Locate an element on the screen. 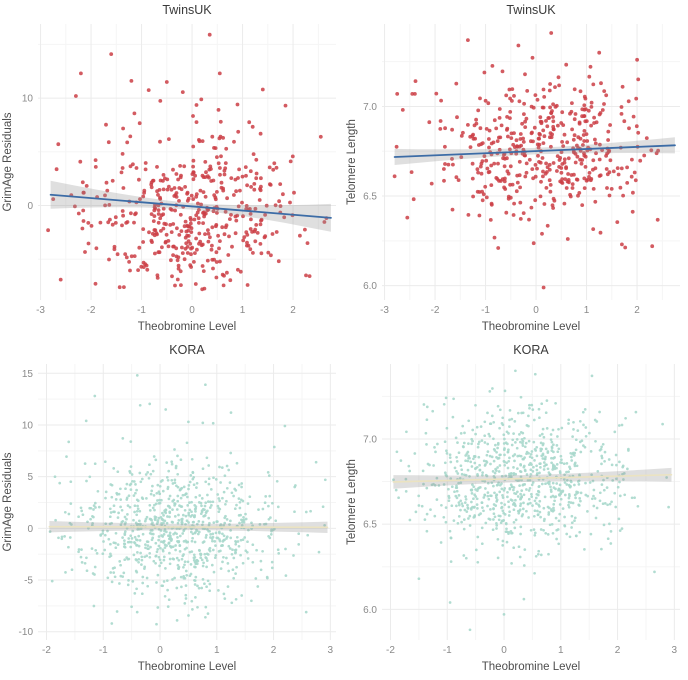 The image size is (688, 680). tick-labels: -3 -2 -1 0 1 2 0 10 is located at coordinates (159, 205).